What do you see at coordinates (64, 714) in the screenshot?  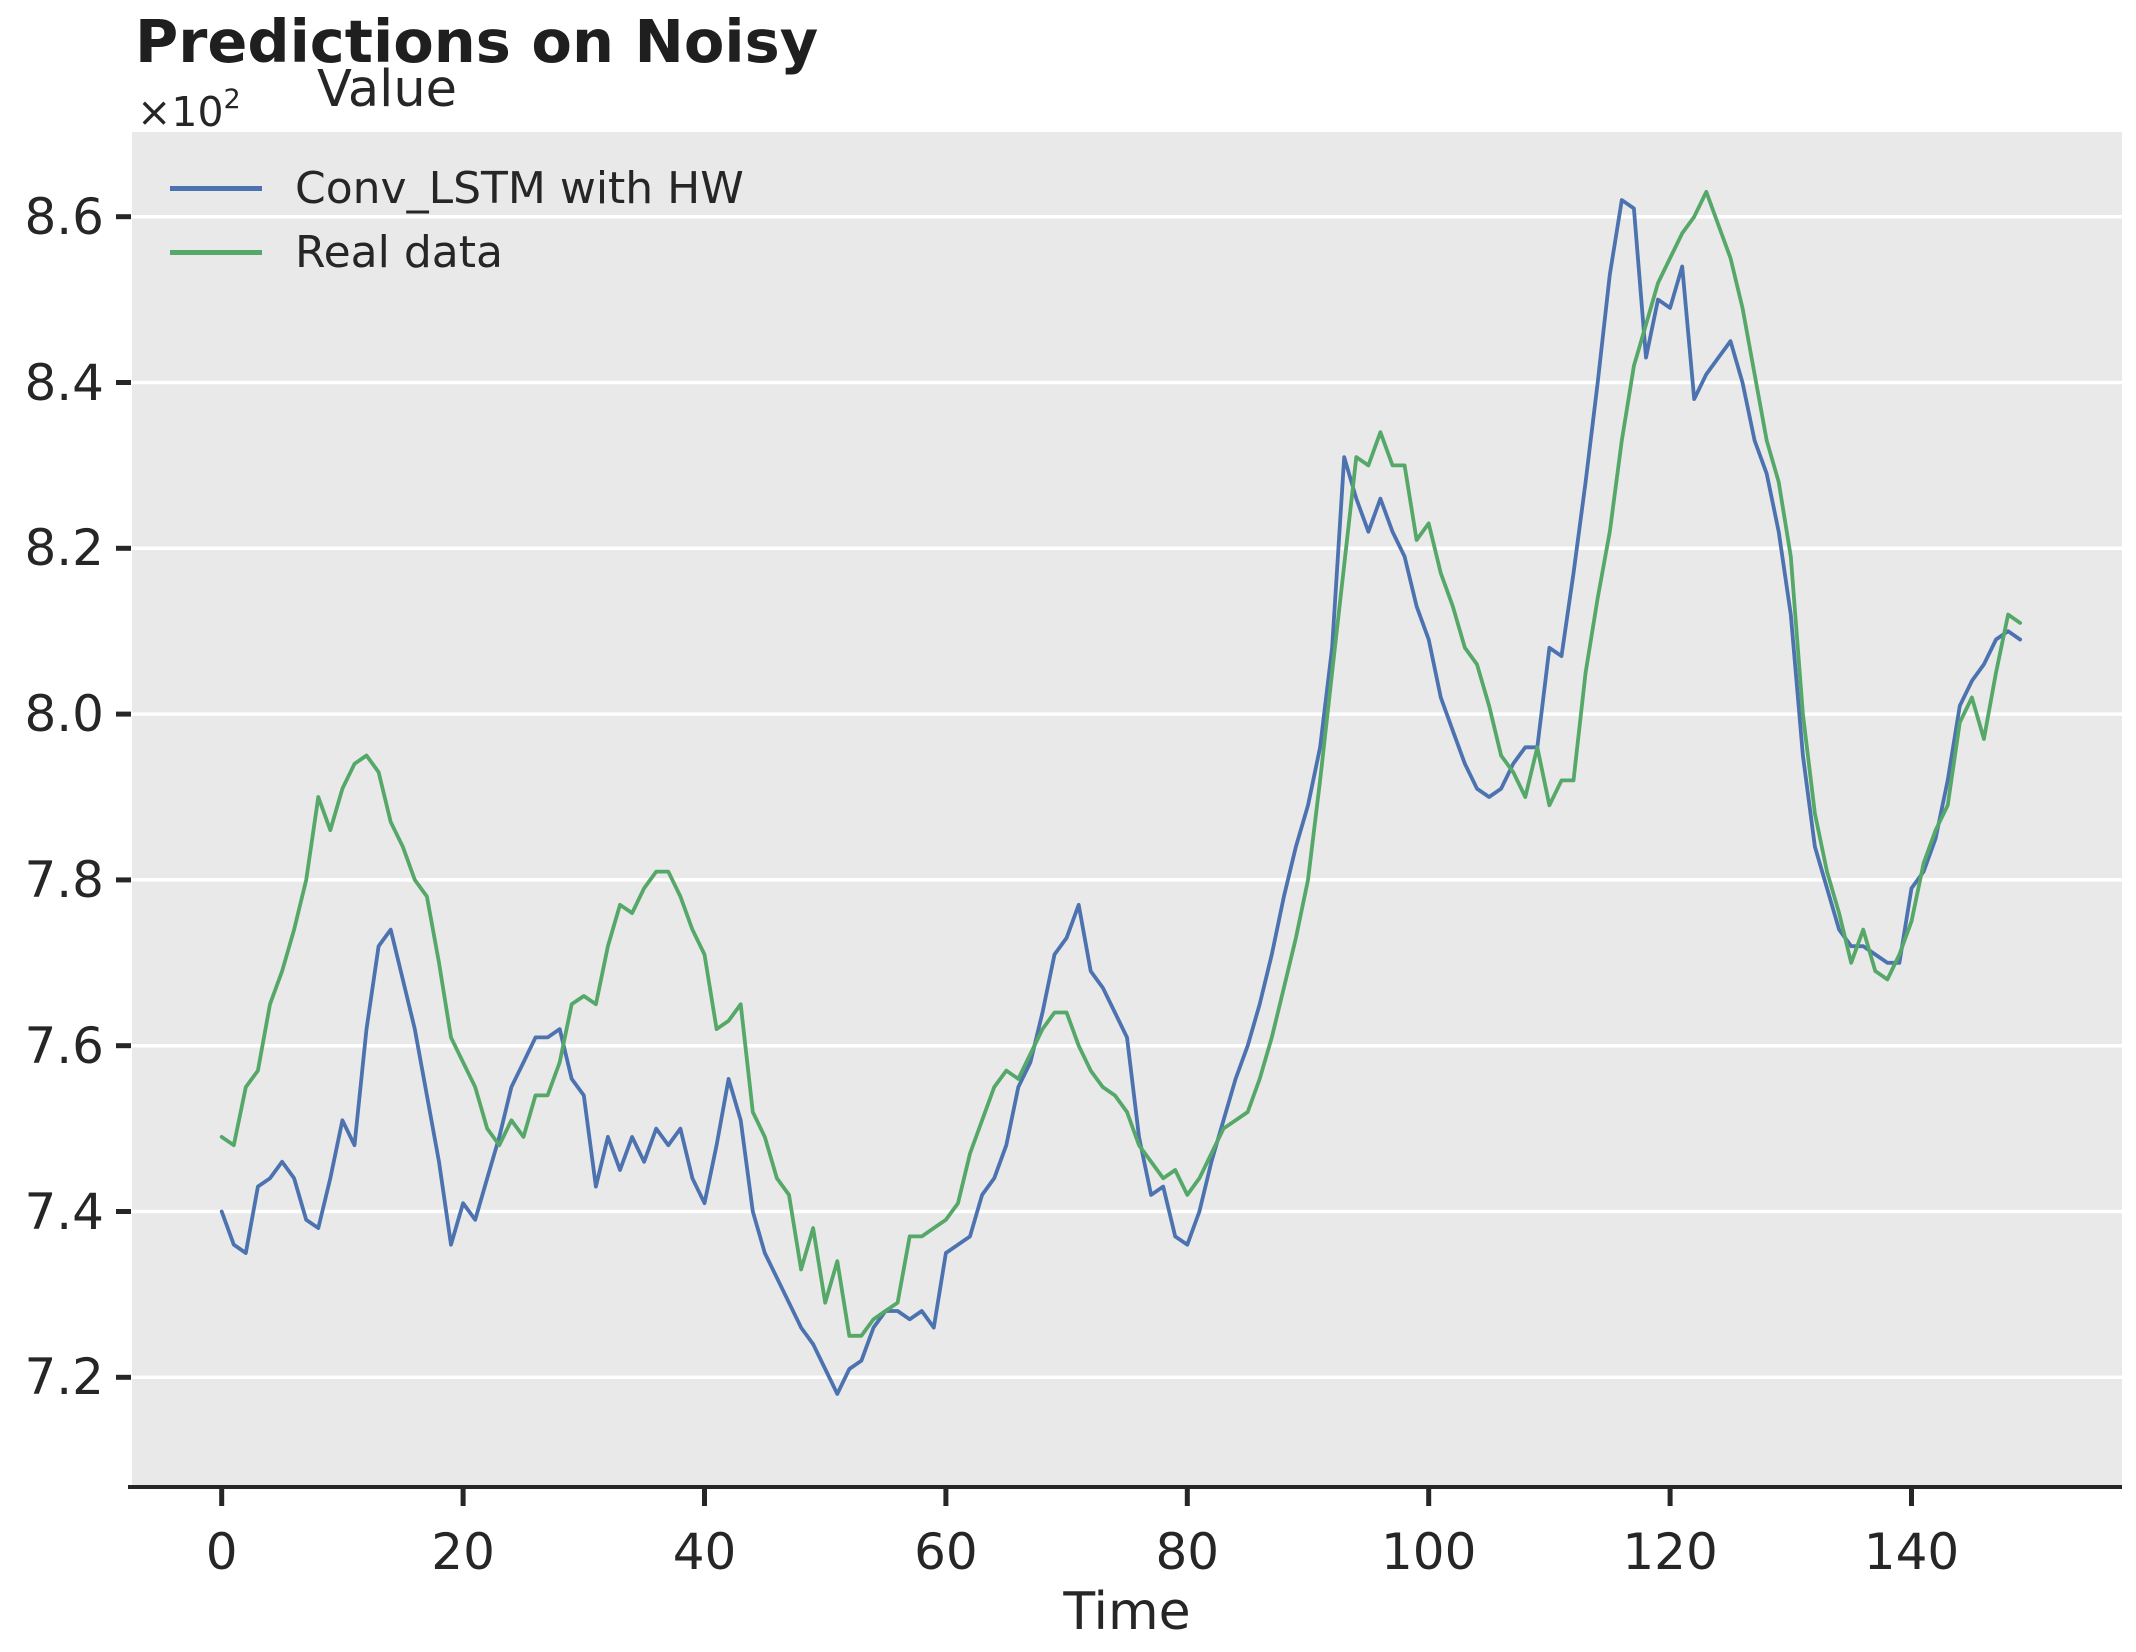 I see `y-tick-label: 8.0` at bounding box center [64, 714].